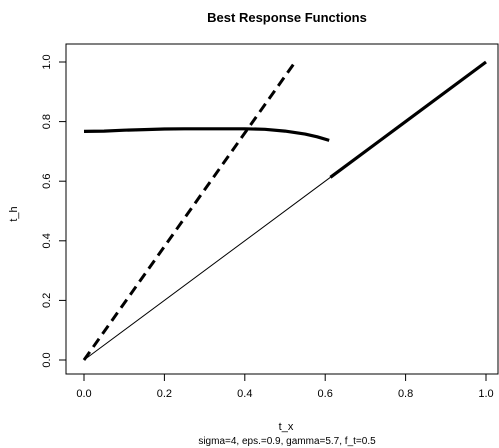  What do you see at coordinates (405, 394) in the screenshot?
I see `x-tick-label: 0.8` at bounding box center [405, 394].